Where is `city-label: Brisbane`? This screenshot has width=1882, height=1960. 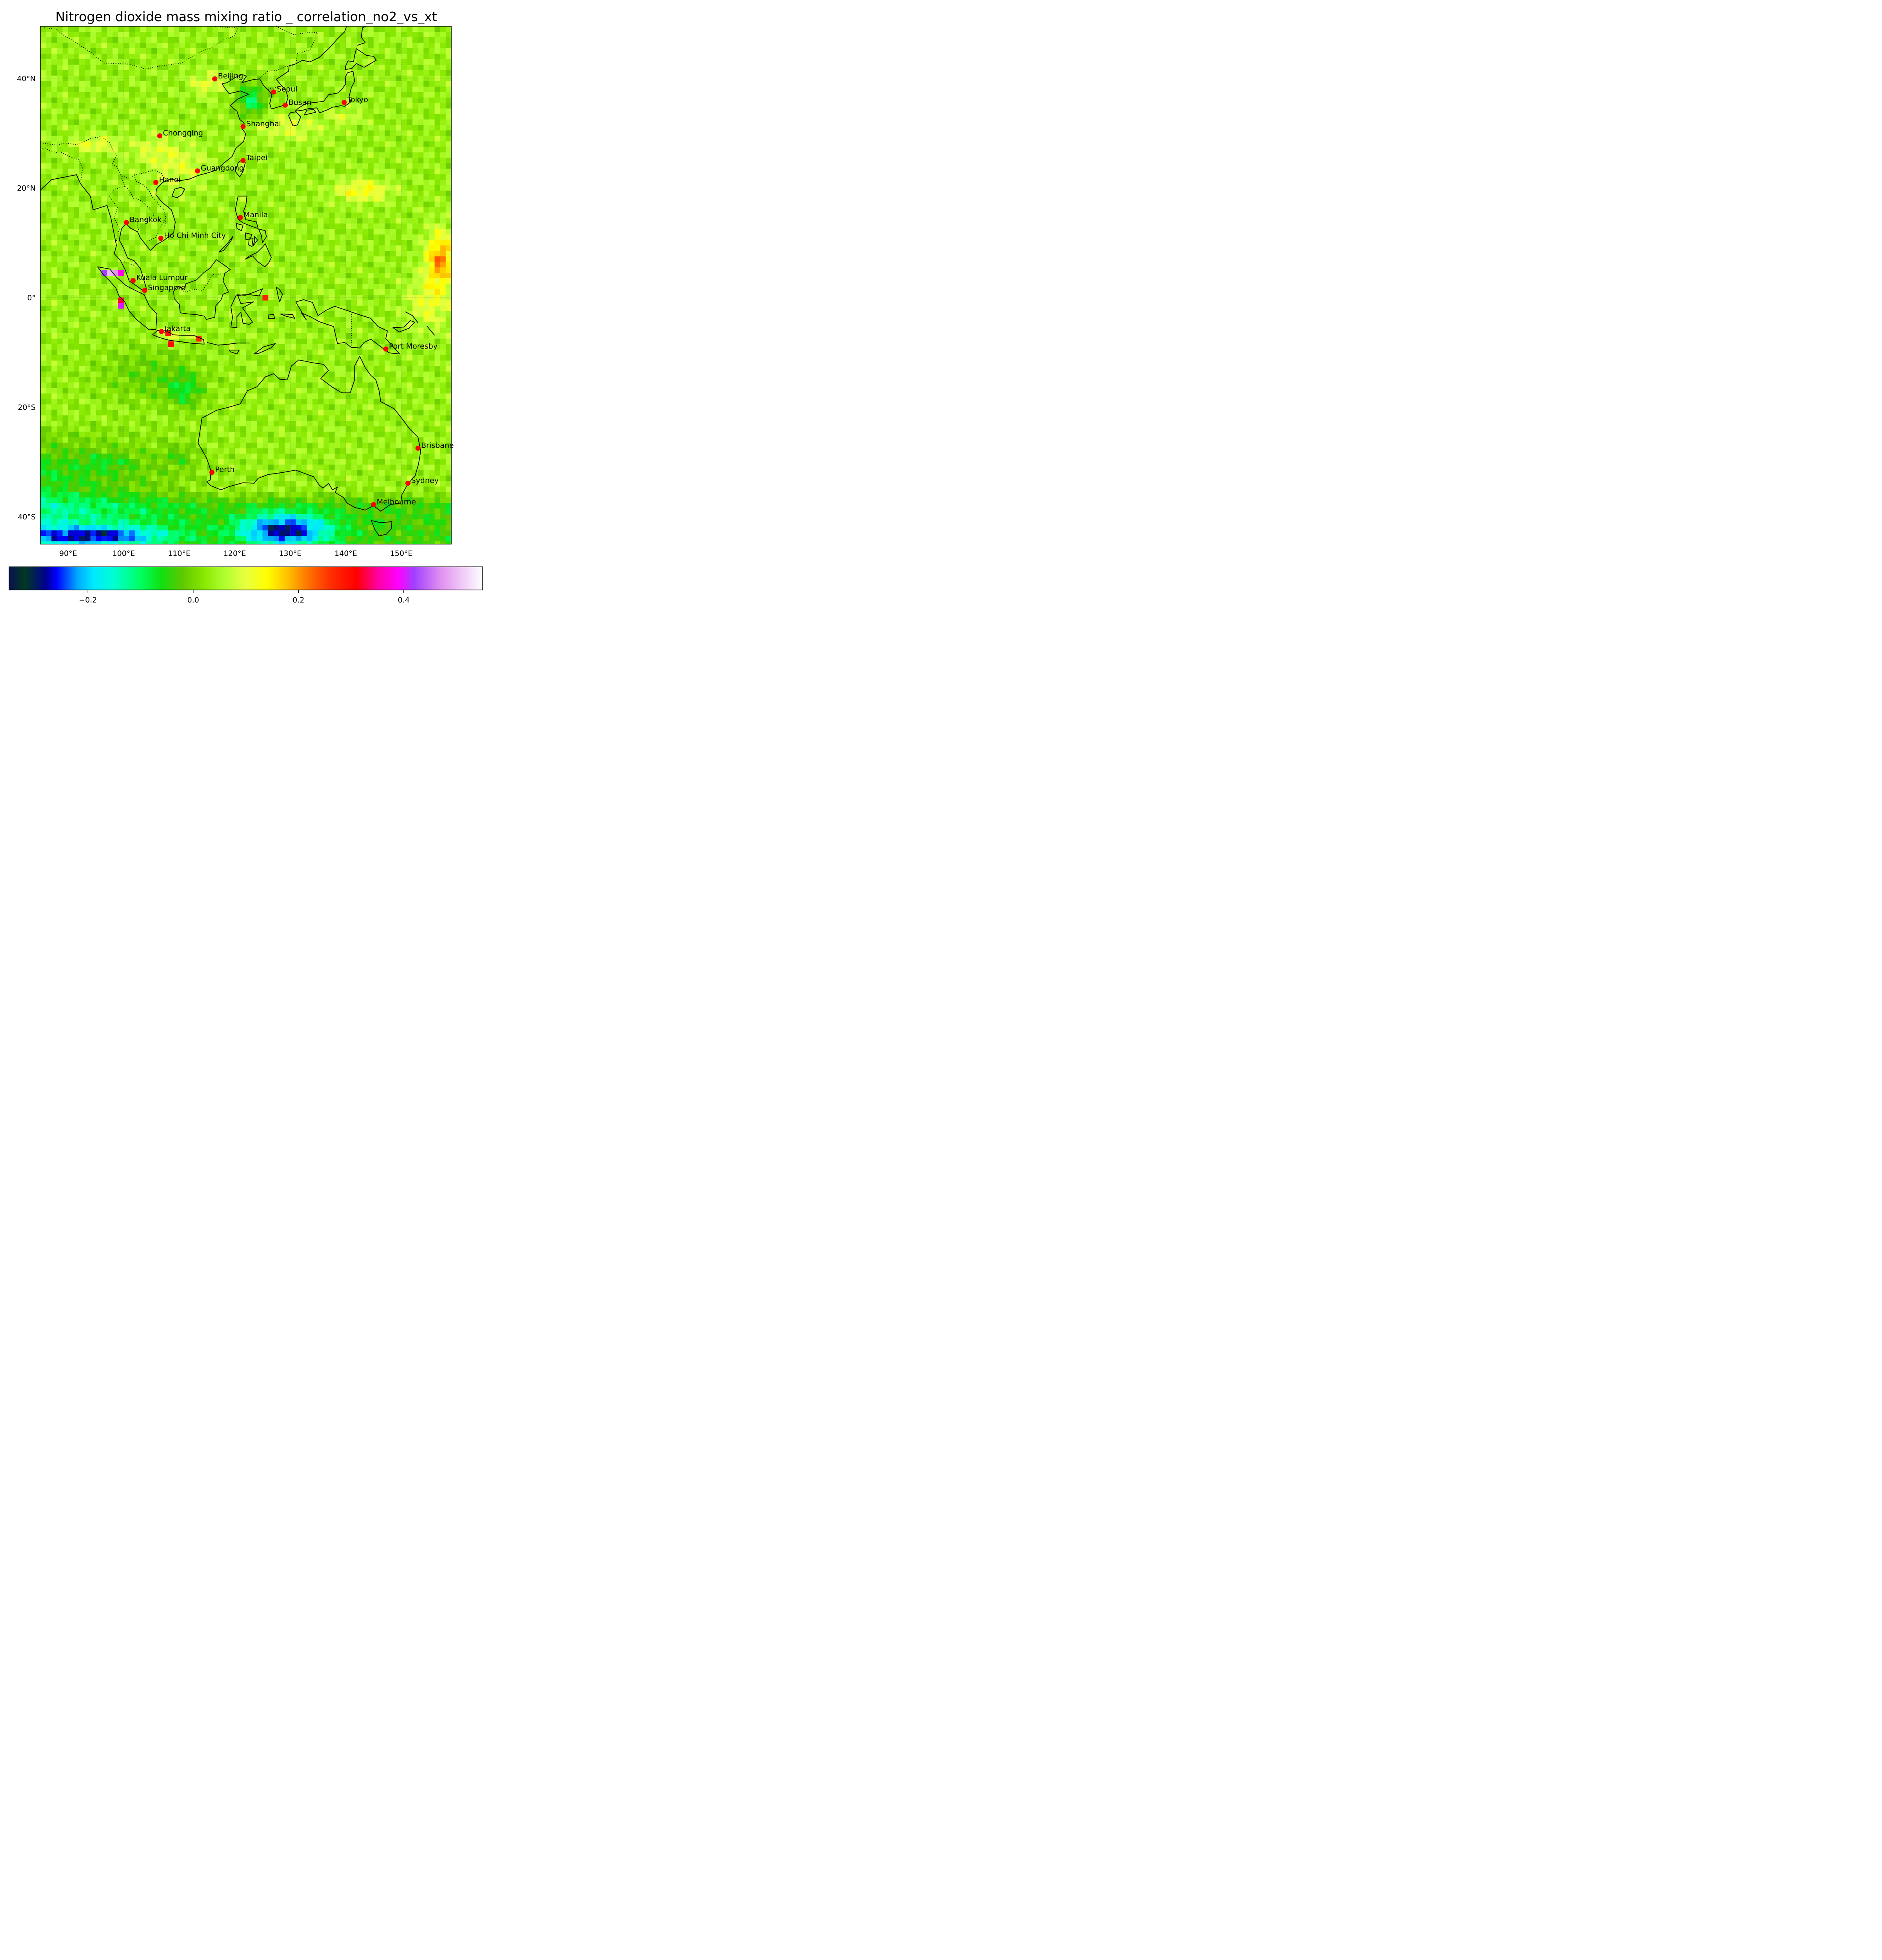 city-label: Brisbane is located at coordinates (437, 445).